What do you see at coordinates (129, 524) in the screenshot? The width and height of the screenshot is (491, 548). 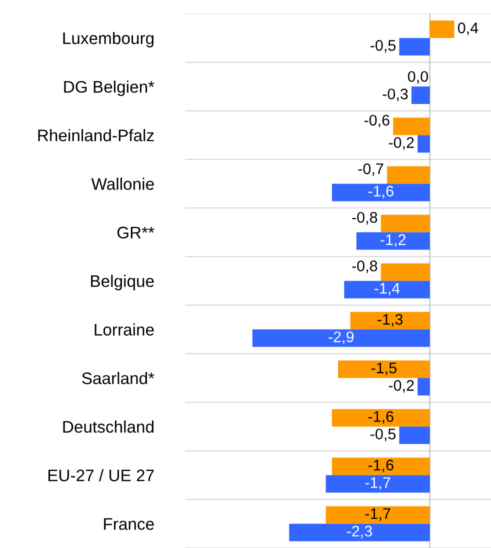 I see `y-tick-label: France` at bounding box center [129, 524].